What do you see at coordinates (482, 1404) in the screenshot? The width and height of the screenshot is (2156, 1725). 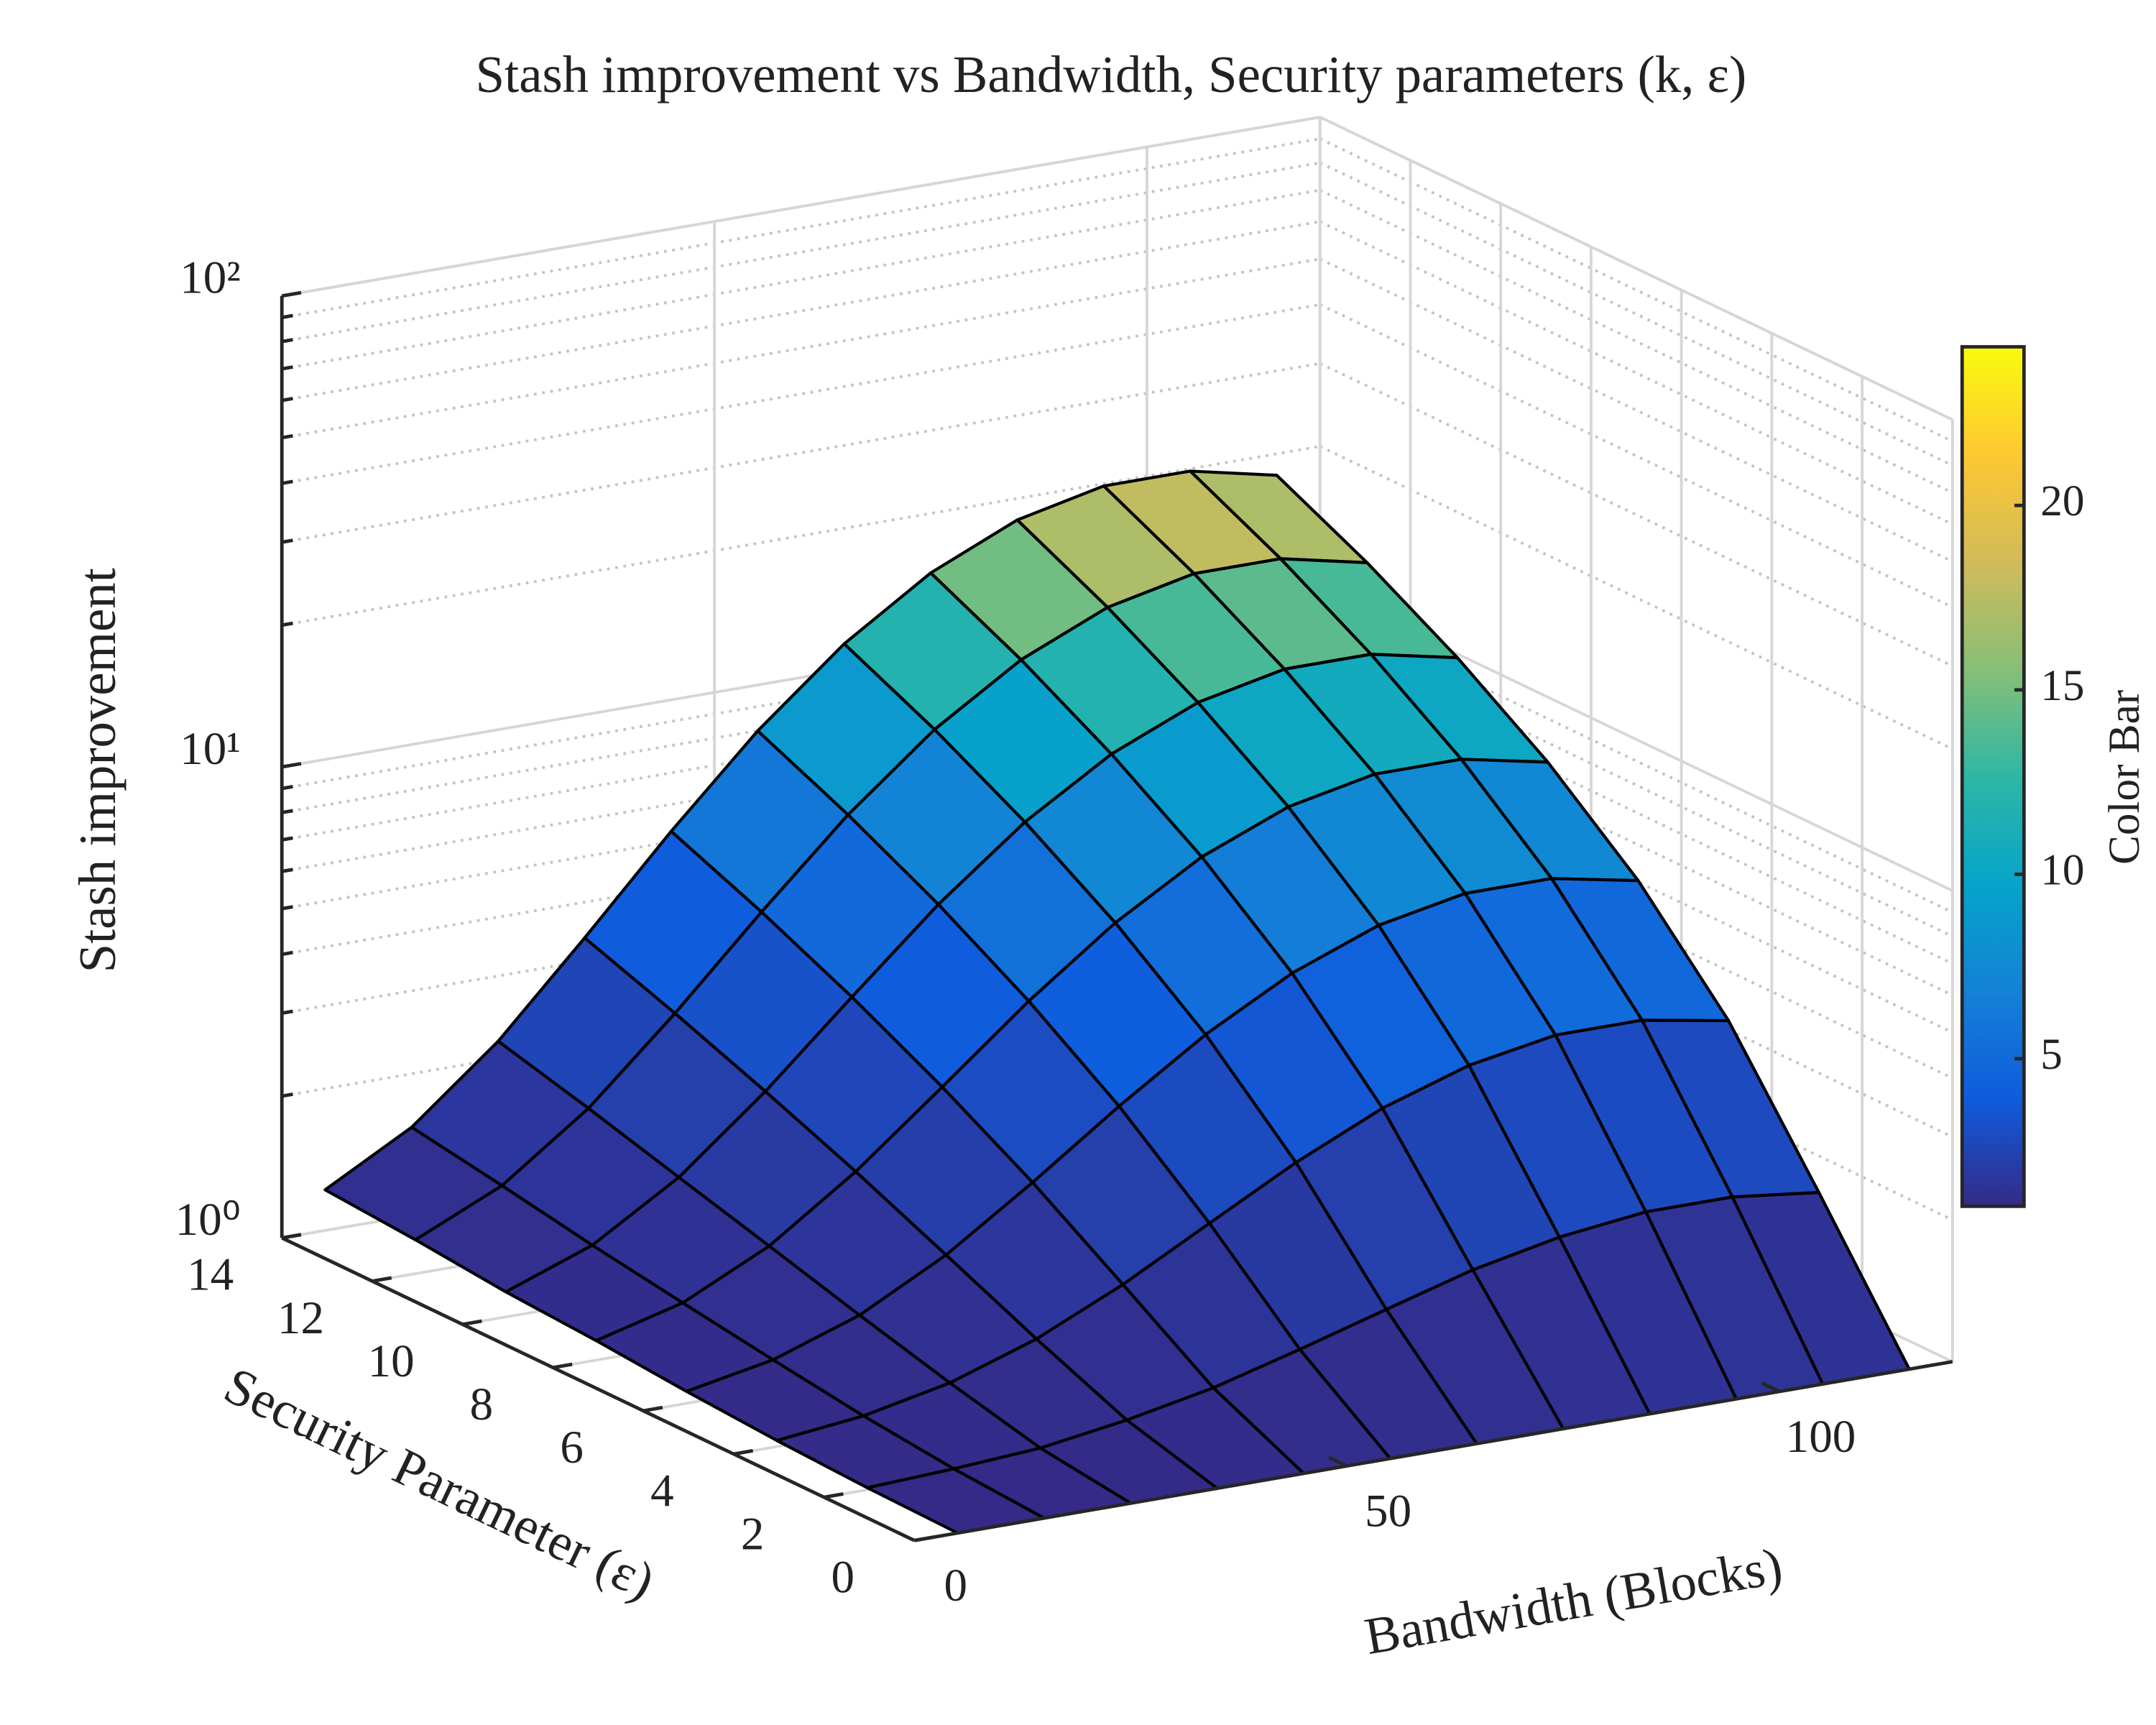 I see `y-tick-label: 8` at bounding box center [482, 1404].